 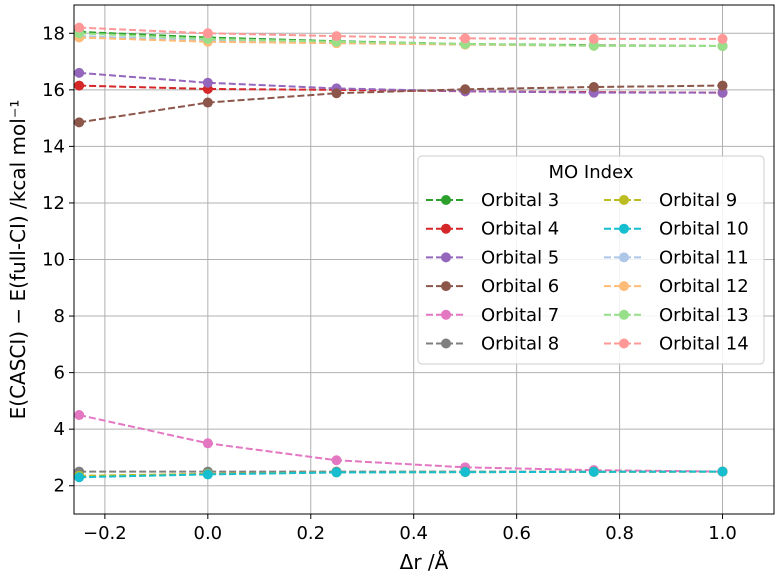 I want to click on legend-label: Orbital 10, so click(x=704, y=229).